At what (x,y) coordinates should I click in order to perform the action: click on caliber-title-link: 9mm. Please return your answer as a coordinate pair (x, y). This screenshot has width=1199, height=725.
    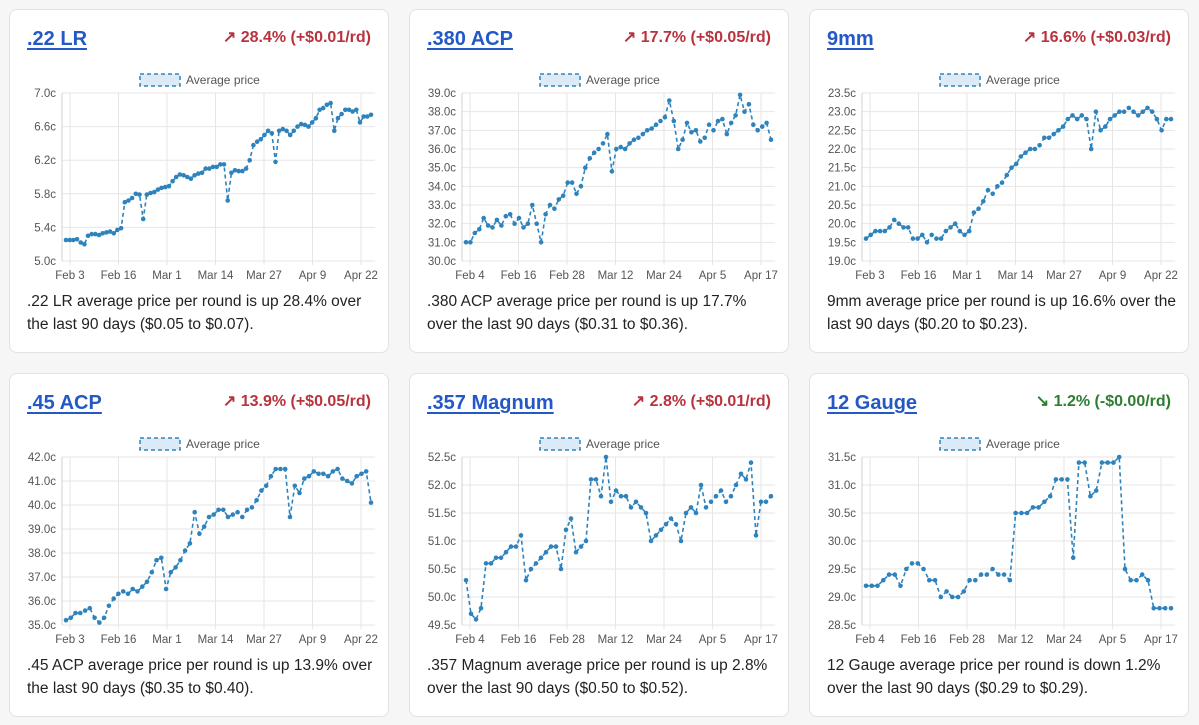
    Looking at the image, I should click on (850, 39).